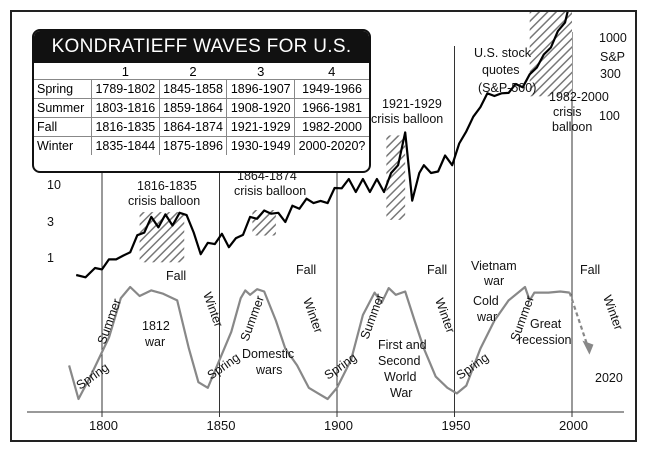  Describe the element at coordinates (306, 270) in the screenshot. I see `season-label-fall-2: Fall` at that location.